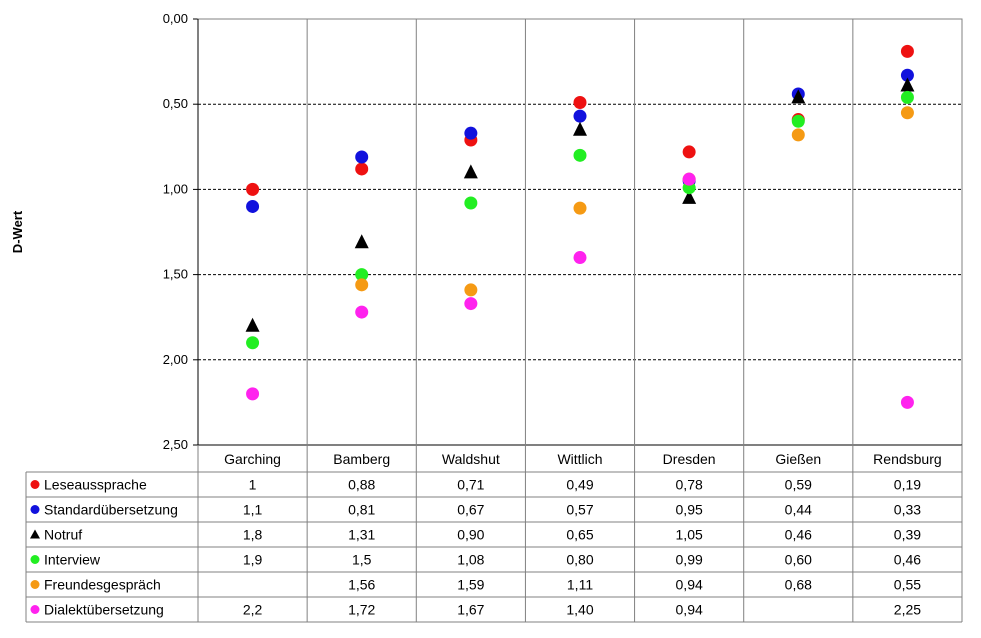  What do you see at coordinates (579, 535) in the screenshot?
I see `table-cell: 0,65` at bounding box center [579, 535].